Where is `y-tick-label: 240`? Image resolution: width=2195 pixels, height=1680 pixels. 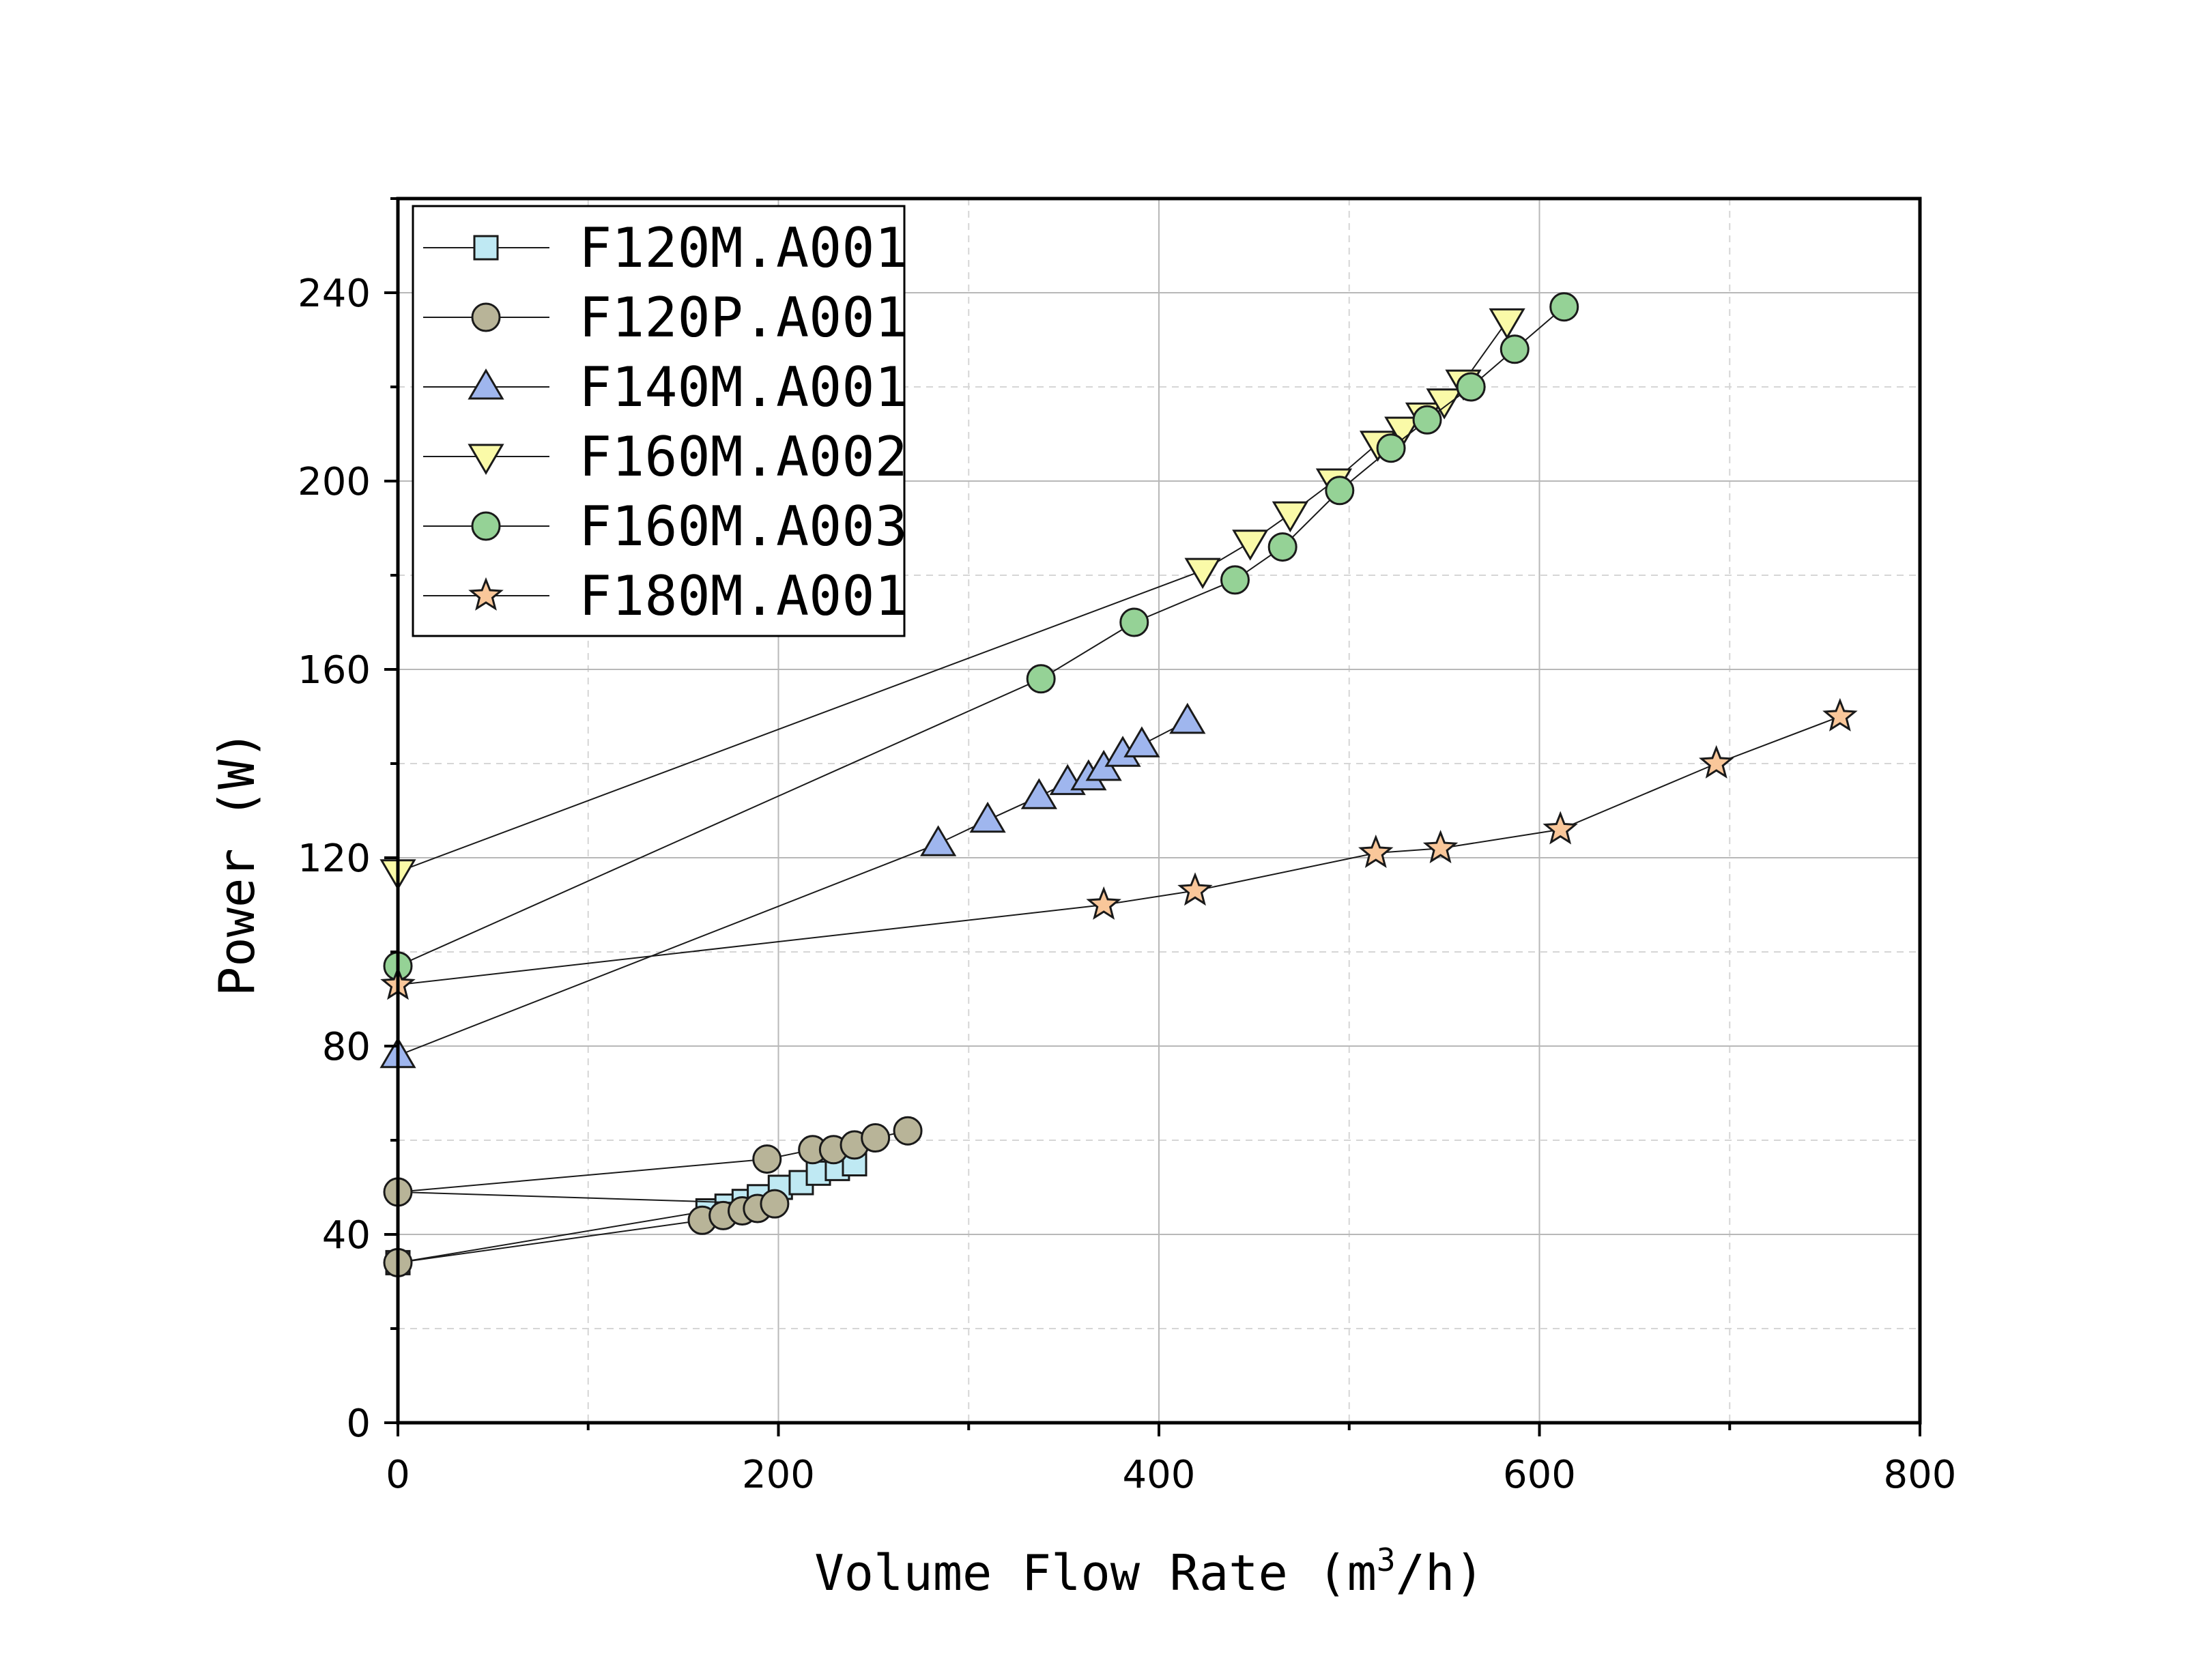
y-tick-label: 240 is located at coordinates (334, 294).